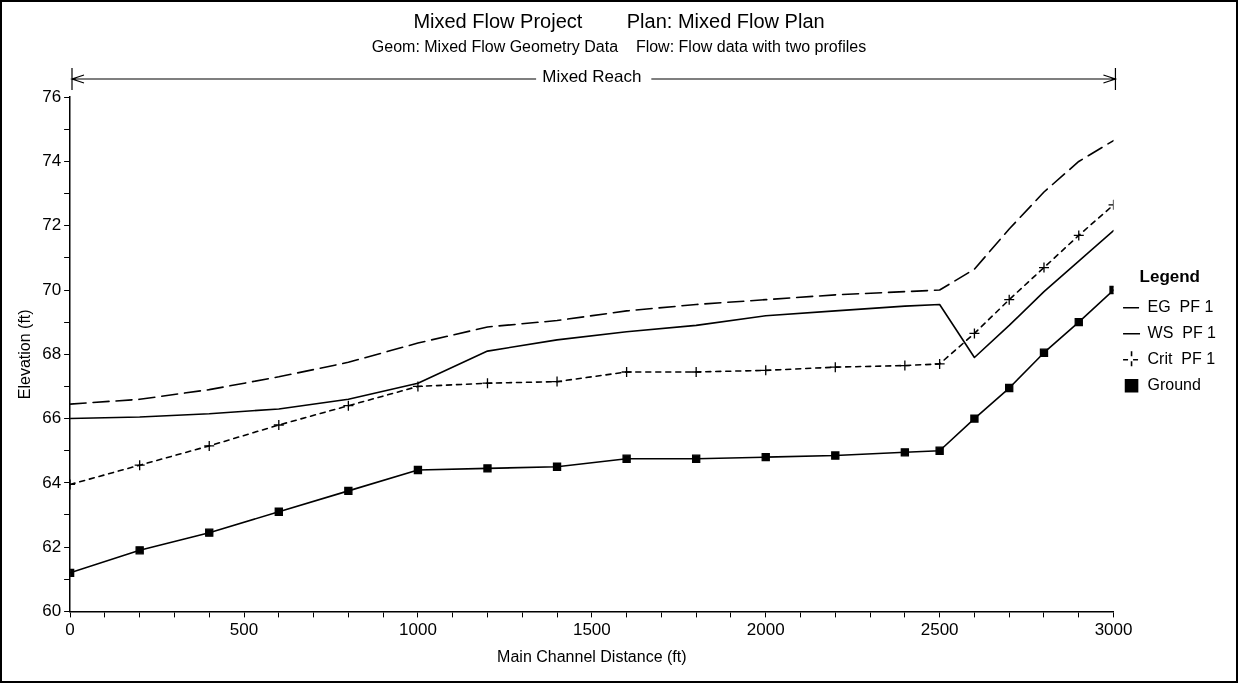 Image resolution: width=1238 pixels, height=683 pixels. Describe the element at coordinates (52, 289) in the screenshot. I see `y-tick-label: 70` at that location.